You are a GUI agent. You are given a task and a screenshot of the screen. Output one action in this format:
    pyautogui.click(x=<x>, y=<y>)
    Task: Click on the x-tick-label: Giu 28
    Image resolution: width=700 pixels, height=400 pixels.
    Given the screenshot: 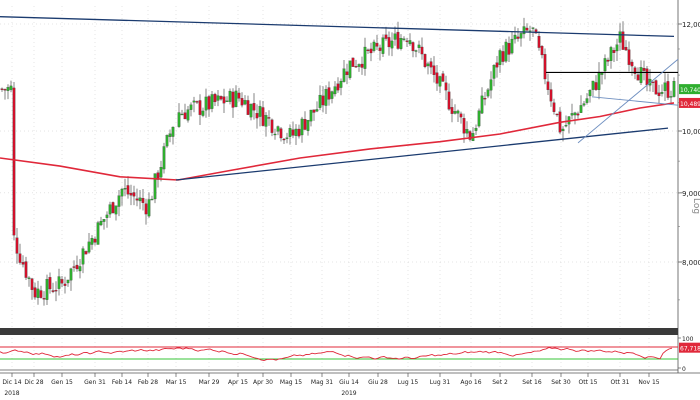 What is the action you would take?
    pyautogui.click(x=378, y=382)
    